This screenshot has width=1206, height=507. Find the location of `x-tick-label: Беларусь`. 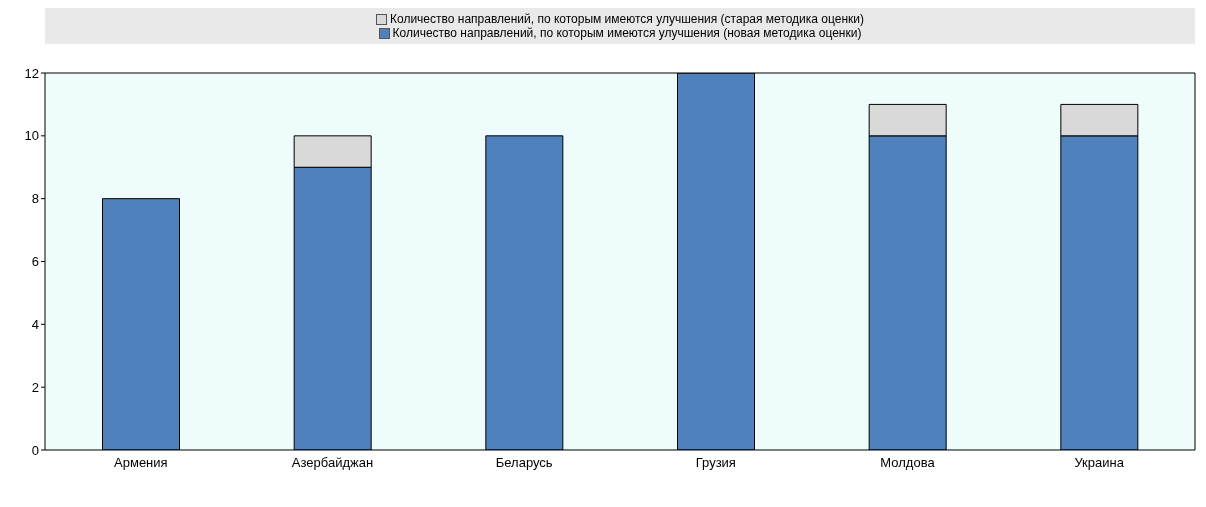

x-tick-label: Беларусь is located at coordinates (524, 463).